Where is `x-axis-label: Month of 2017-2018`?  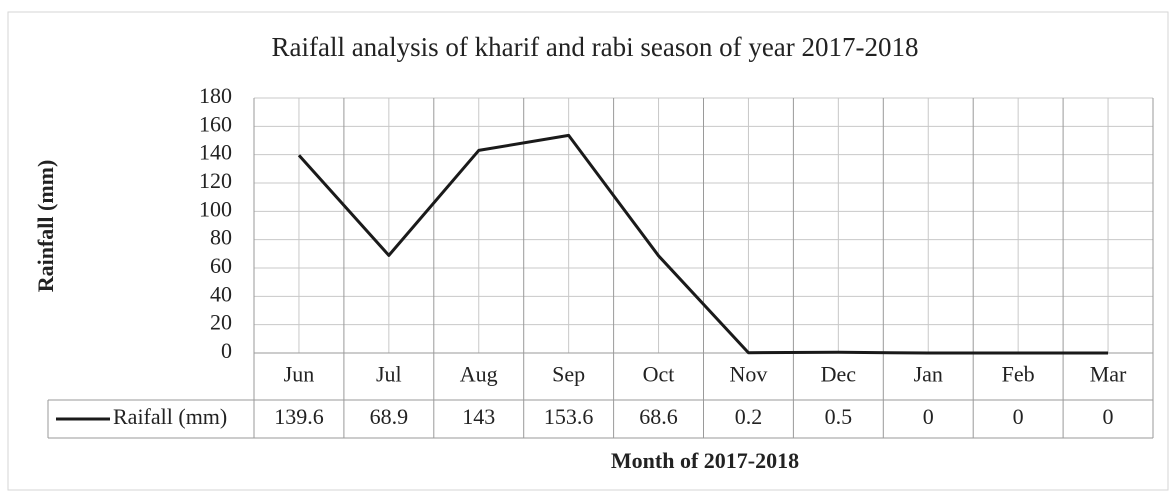
x-axis-label: Month of 2017-2018 is located at coordinates (705, 460).